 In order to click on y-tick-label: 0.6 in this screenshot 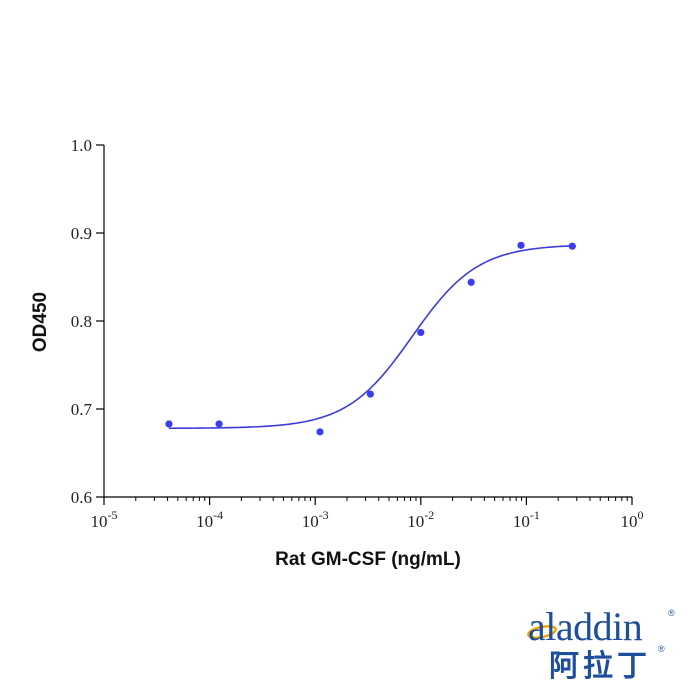, I will do `click(81, 497)`.